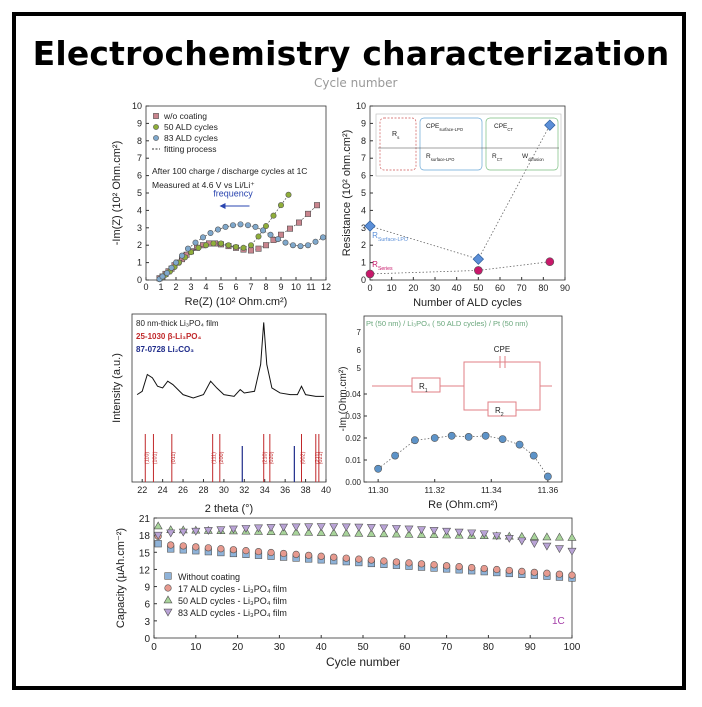 The height and width of the screenshot is (707, 702). I want to click on arrow-label: frequency, so click(233, 193).